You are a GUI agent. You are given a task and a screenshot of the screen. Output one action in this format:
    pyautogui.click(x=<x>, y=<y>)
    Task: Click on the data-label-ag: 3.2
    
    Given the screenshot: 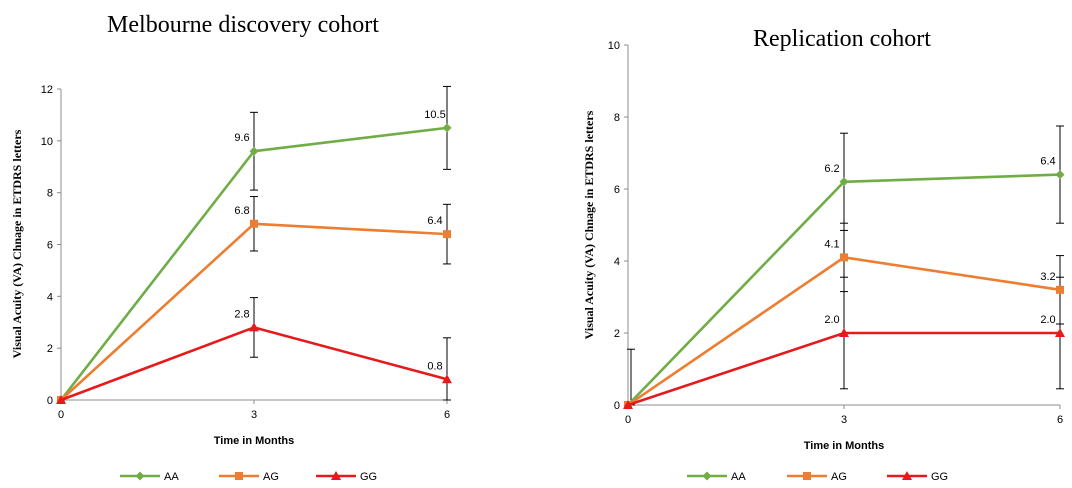 What is the action you would take?
    pyautogui.click(x=1047, y=277)
    